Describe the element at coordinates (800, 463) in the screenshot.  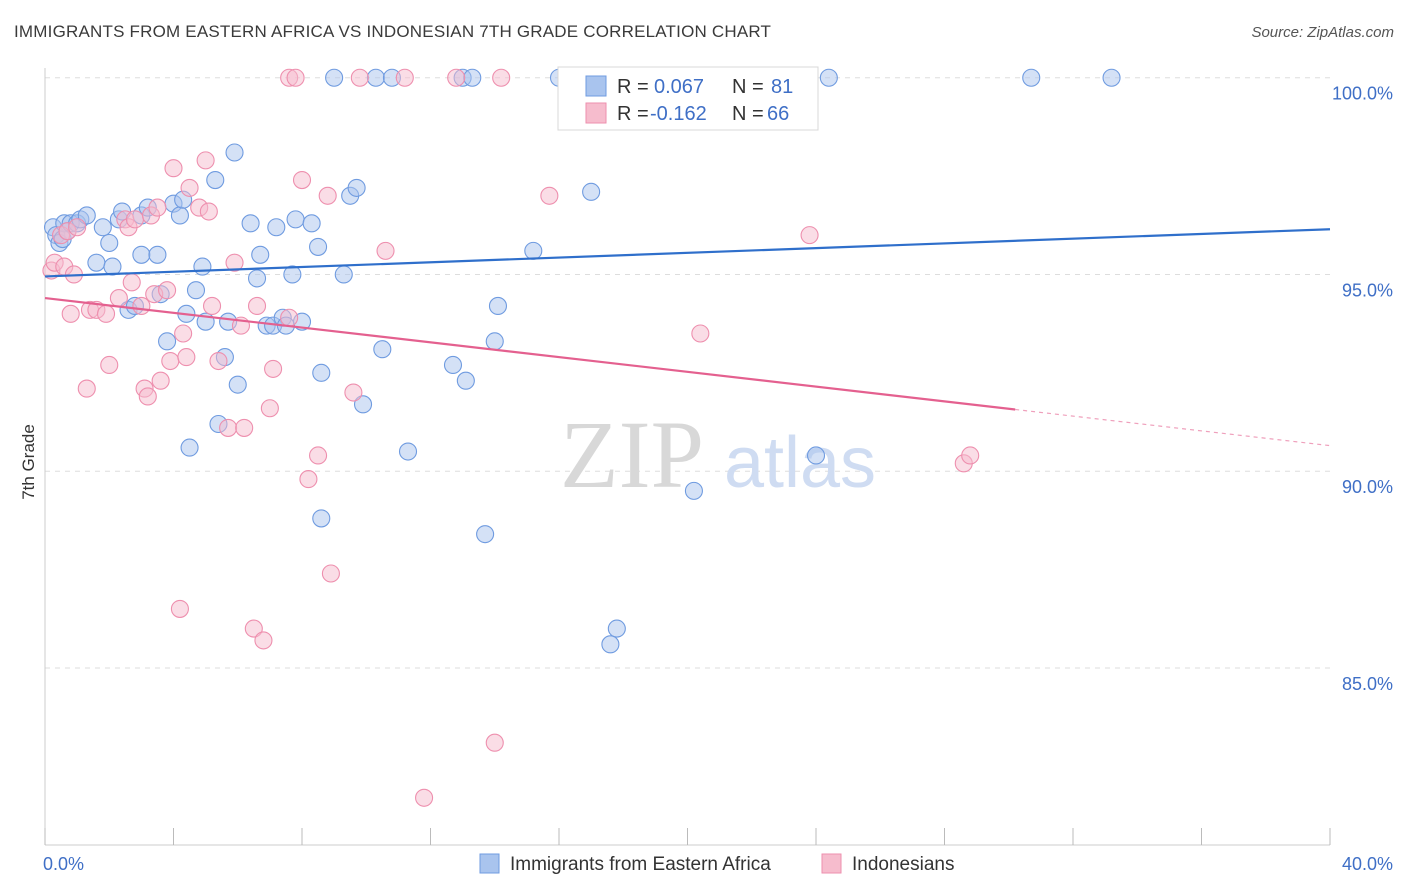
I see `watermark-atlas: atlas` at that location.